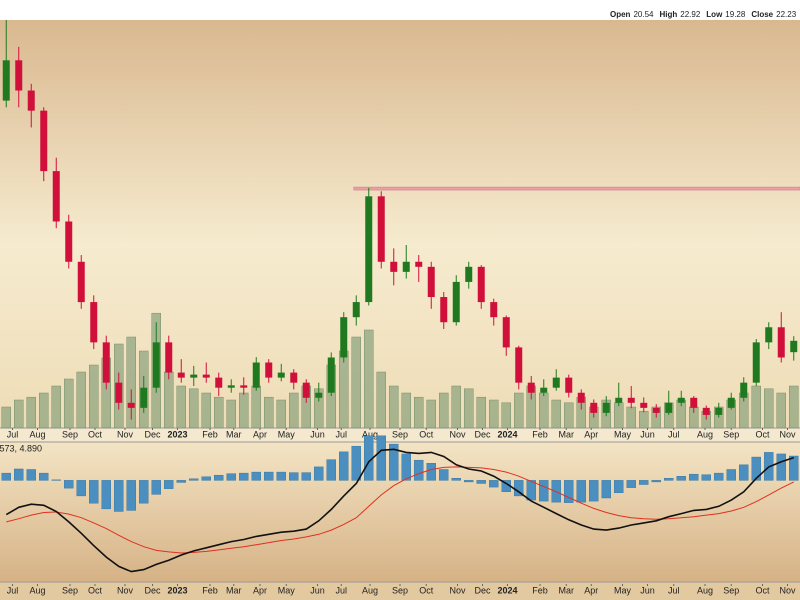 This screenshot has width=800, height=600. I want to click on x-tick-label: Jun, so click(317, 434).